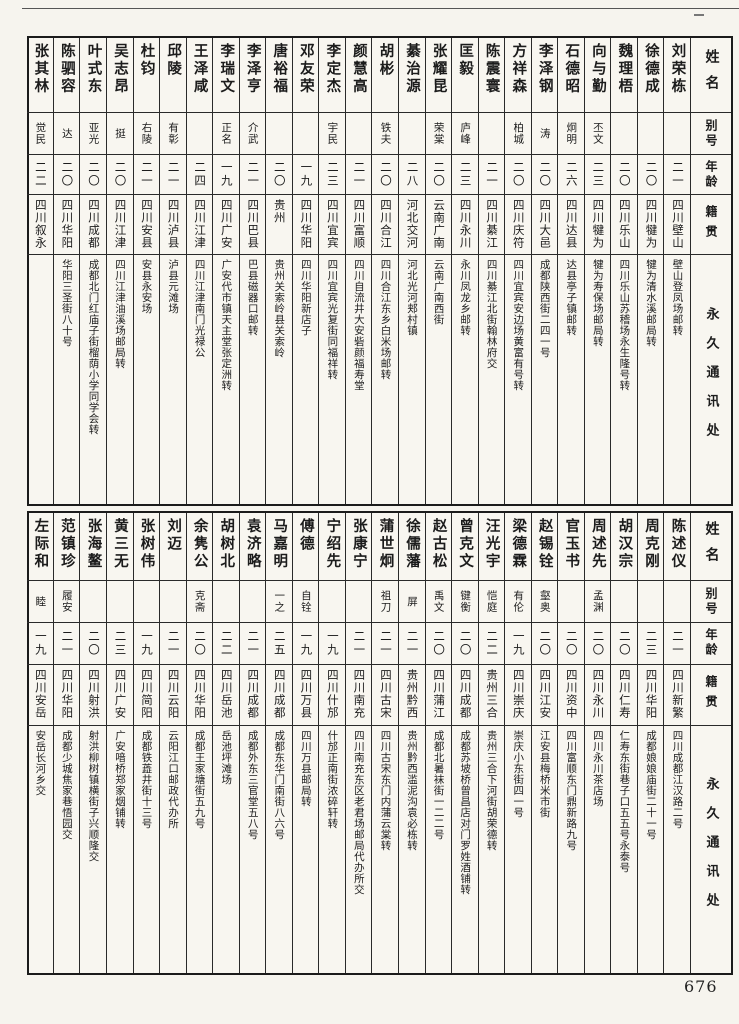 Image resolution: width=739 pixels, height=1024 pixels. I want to click on person-name: 傅德, so click(305, 535).